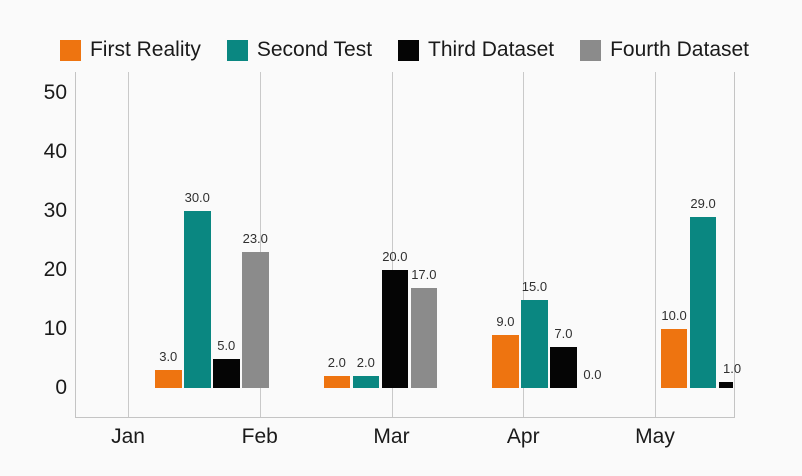  What do you see at coordinates (145, 49) in the screenshot?
I see `legend-label-first-reality: First Reality` at bounding box center [145, 49].